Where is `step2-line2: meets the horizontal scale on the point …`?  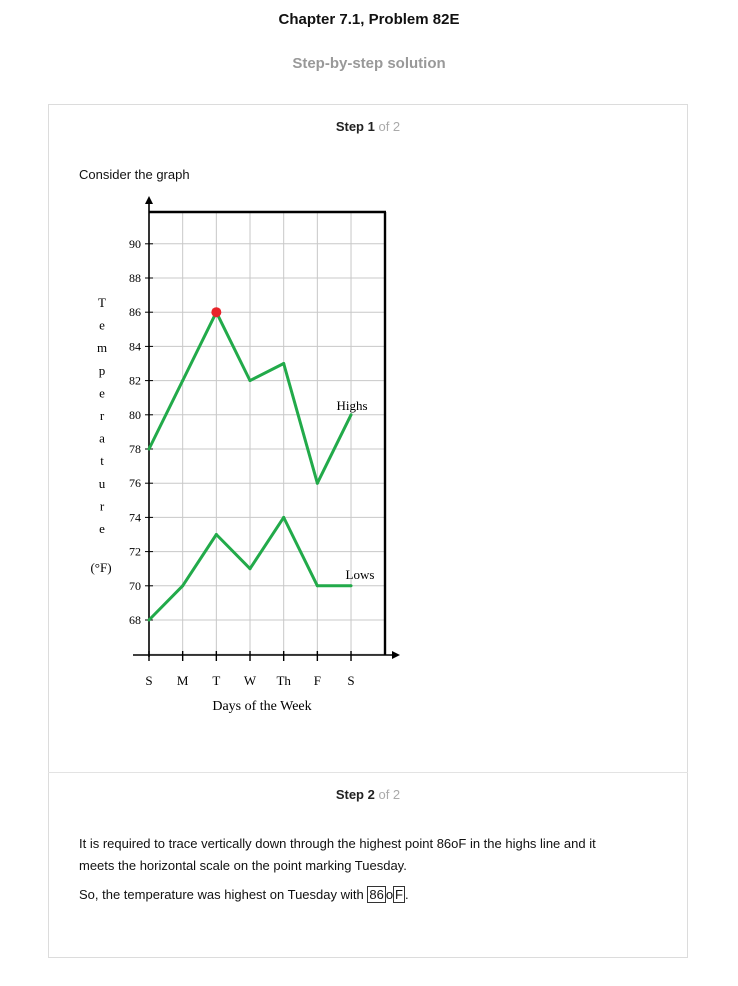
step2-line2: meets the horizontal scale on the point … is located at coordinates (243, 865).